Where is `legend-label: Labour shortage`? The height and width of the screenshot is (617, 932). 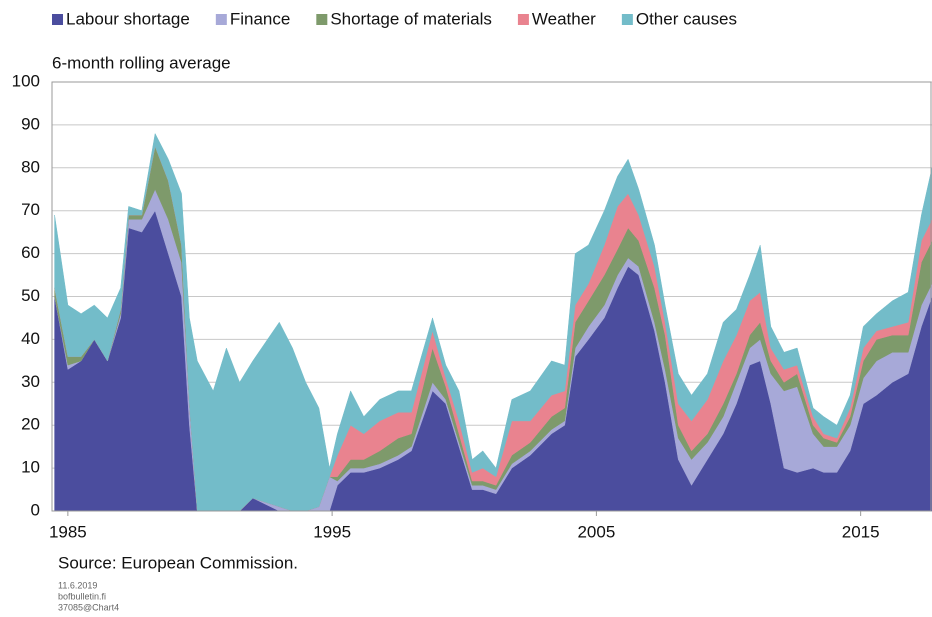 legend-label: Labour shortage is located at coordinates (128, 18).